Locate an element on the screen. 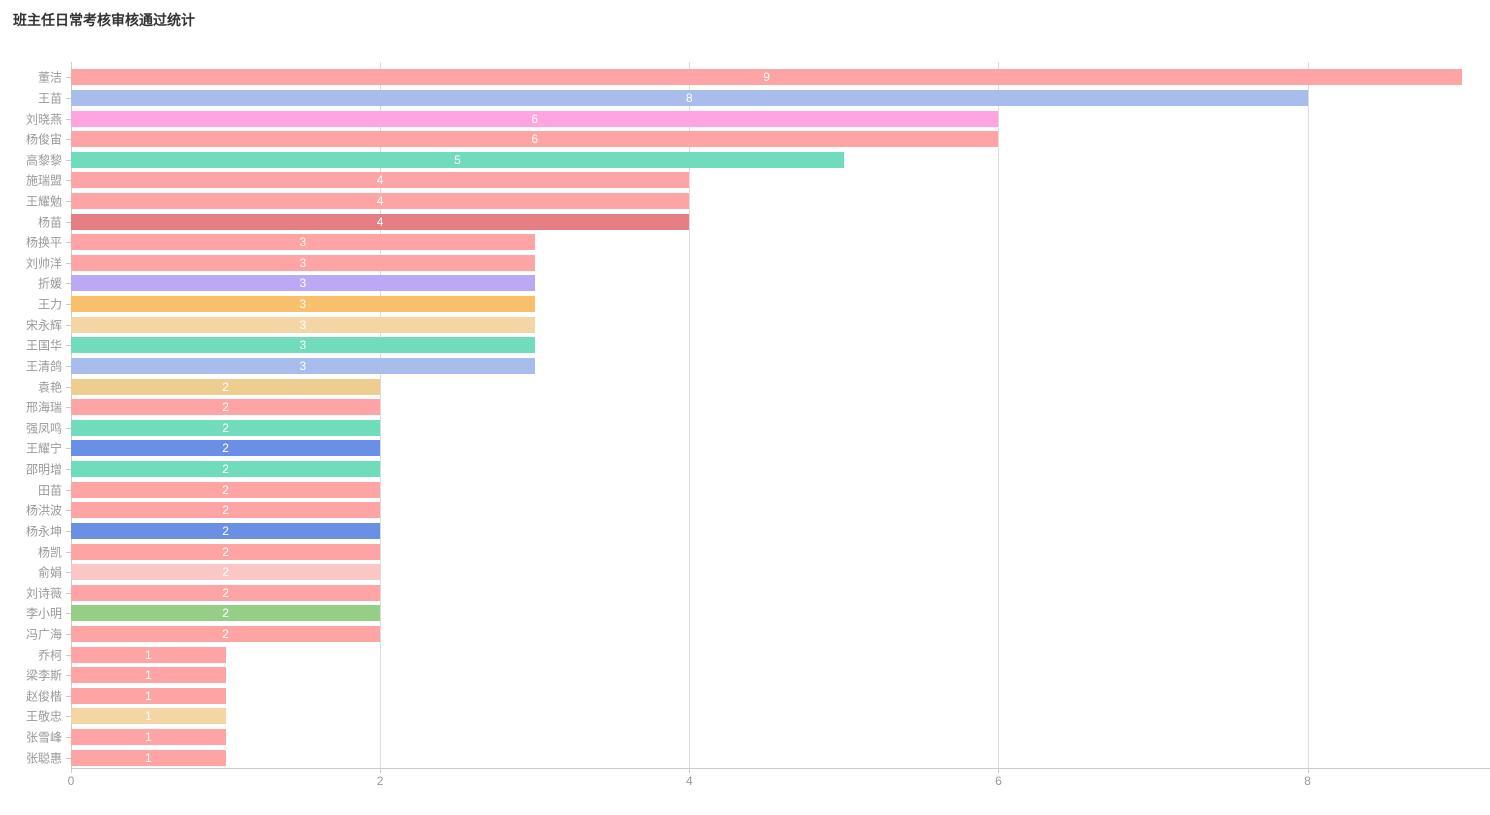  y-axis-label: 王国华 is located at coordinates (43, 345).